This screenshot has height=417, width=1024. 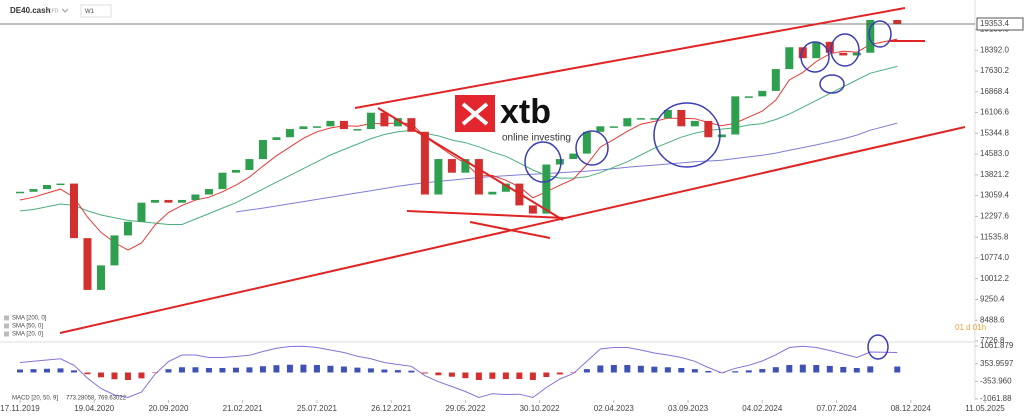 What do you see at coordinates (994, 132) in the screenshot?
I see `y-tick-label: 15344.8` at bounding box center [994, 132].